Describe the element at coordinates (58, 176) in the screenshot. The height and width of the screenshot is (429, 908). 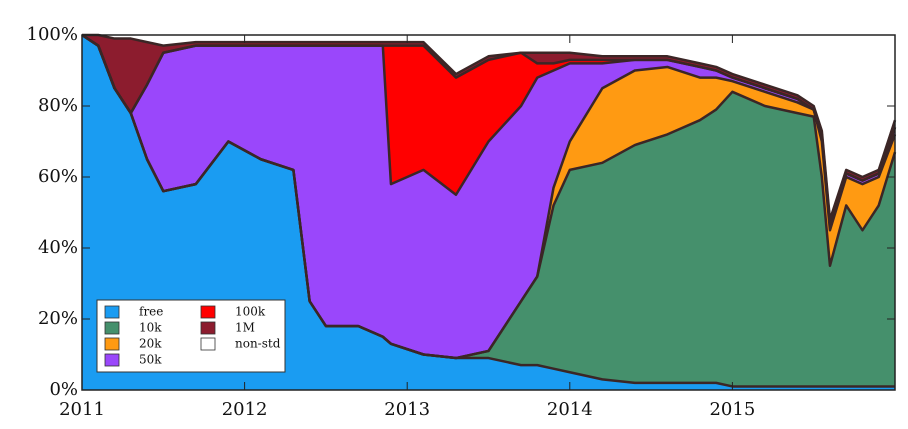
I see `y-tick-label: 60%` at that location.